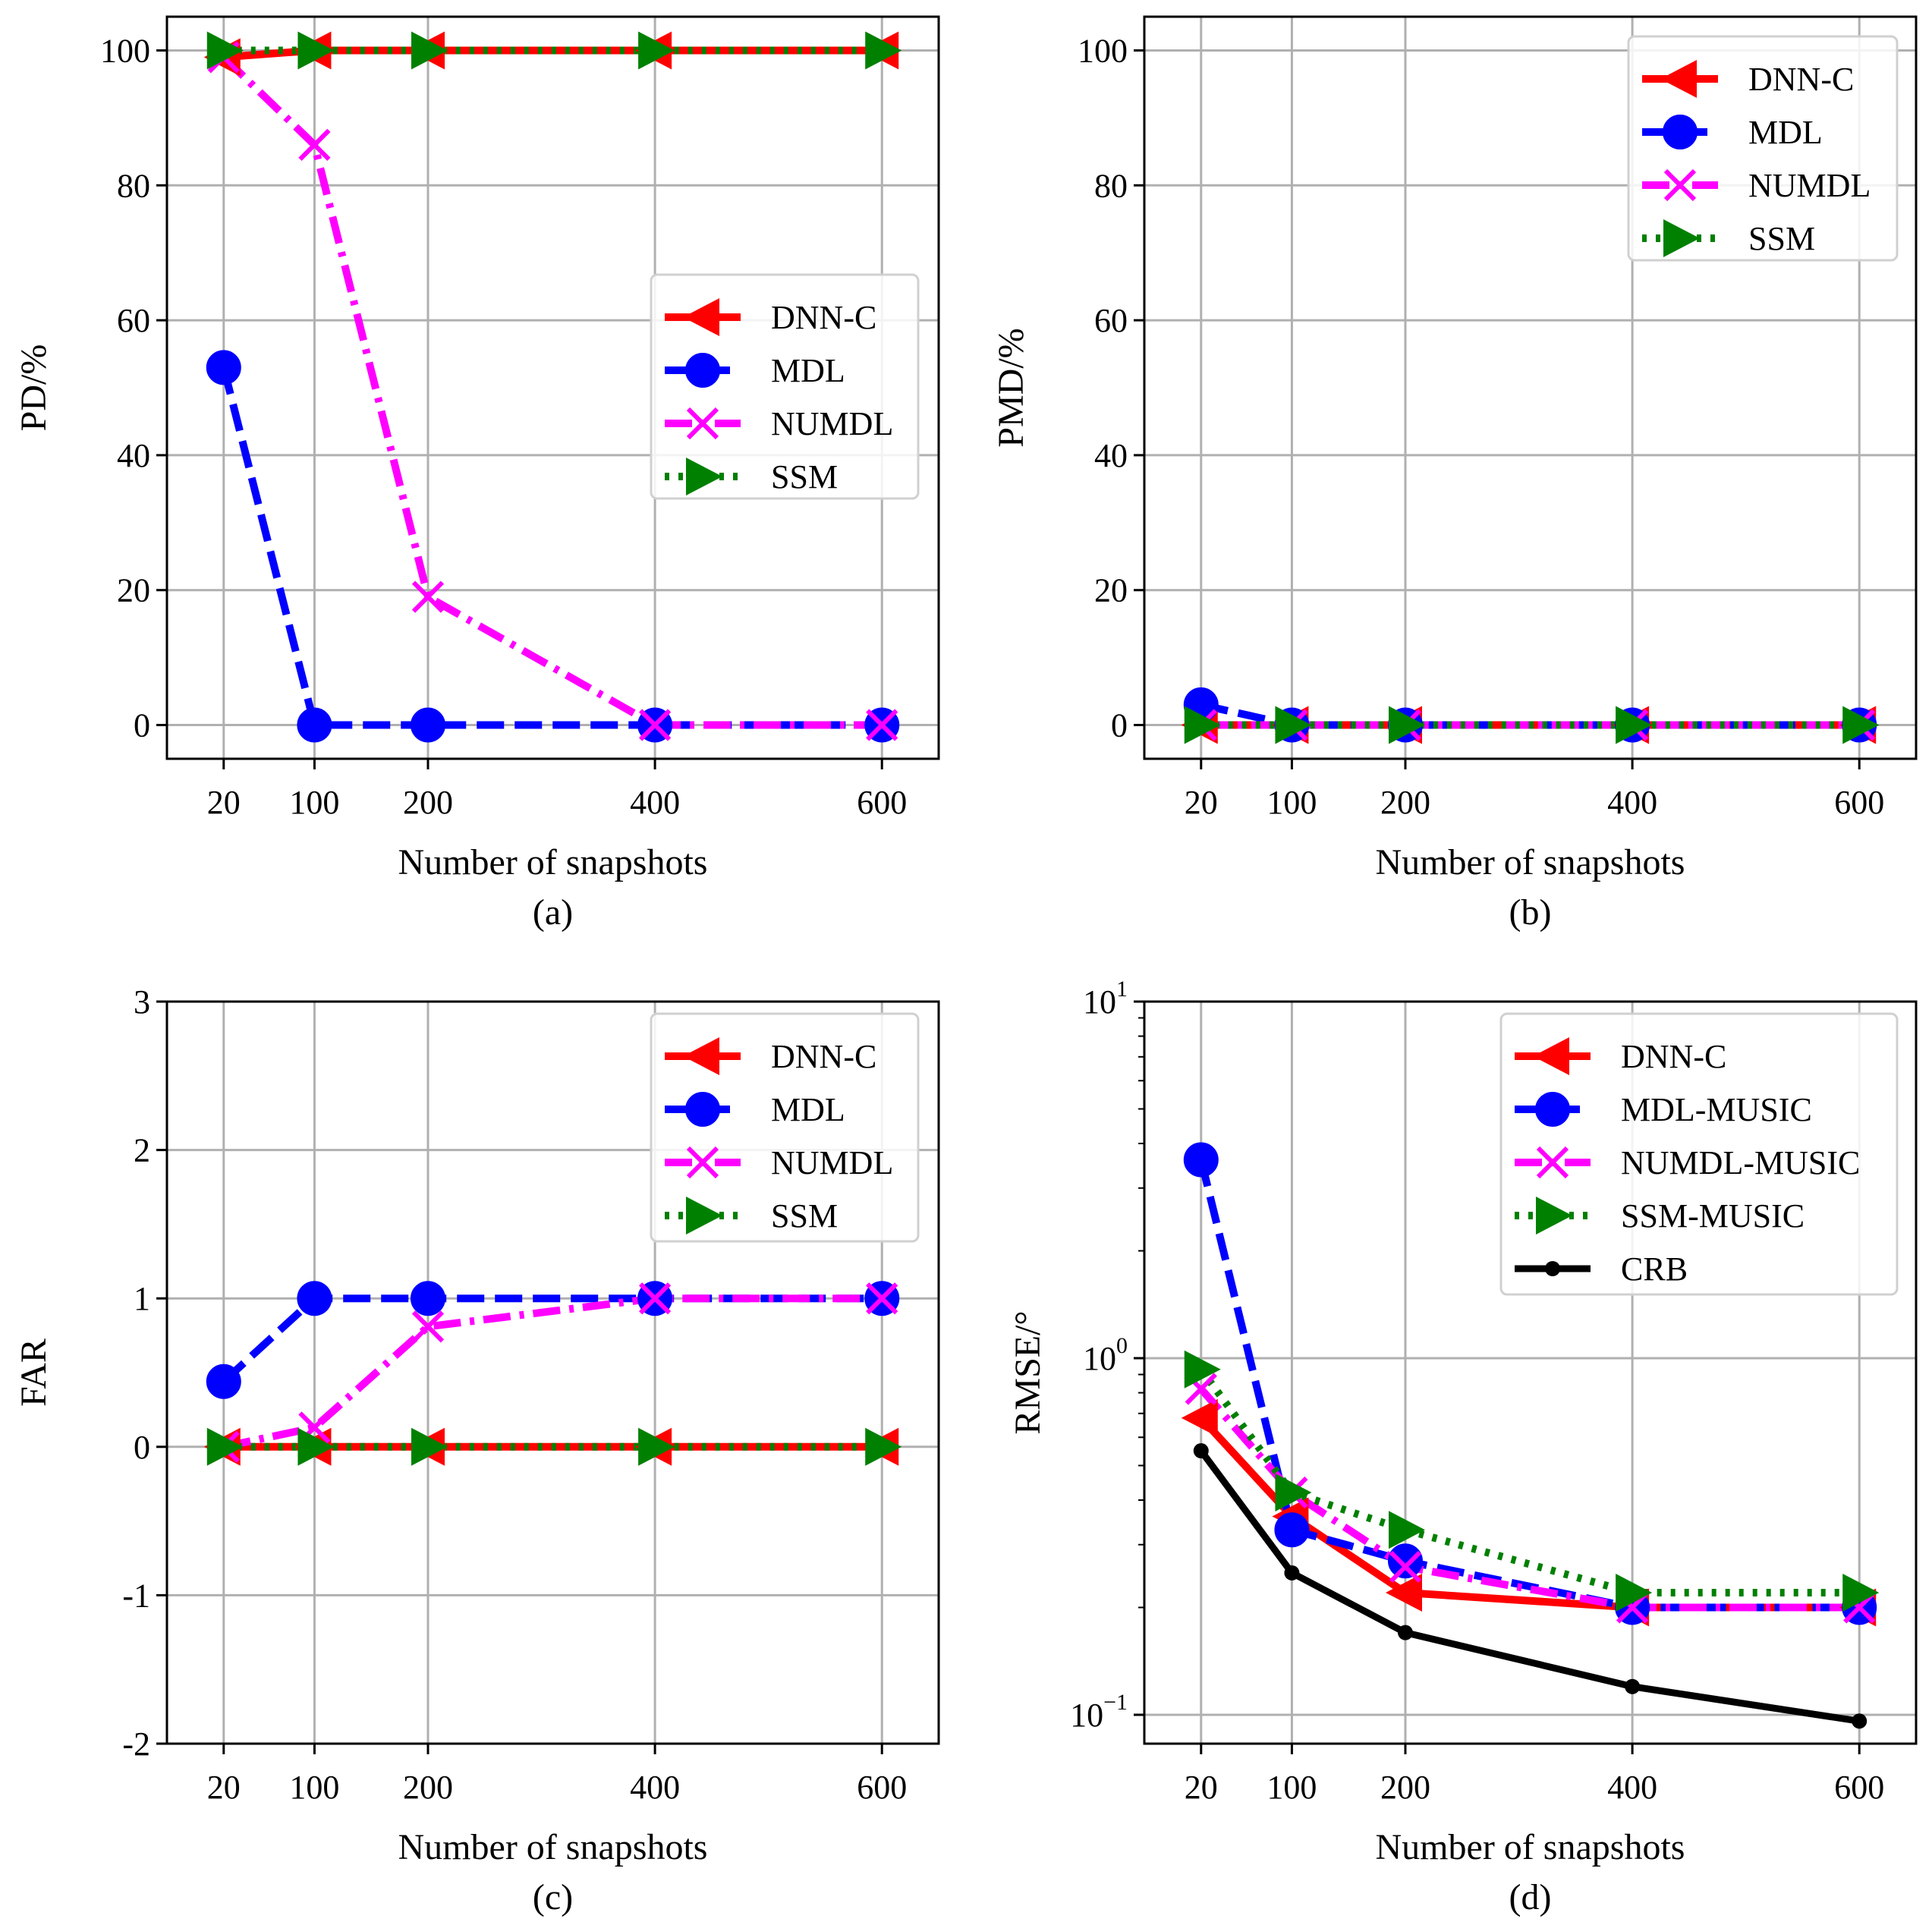  I want to click on legend-label: CRB, so click(1654, 1269).